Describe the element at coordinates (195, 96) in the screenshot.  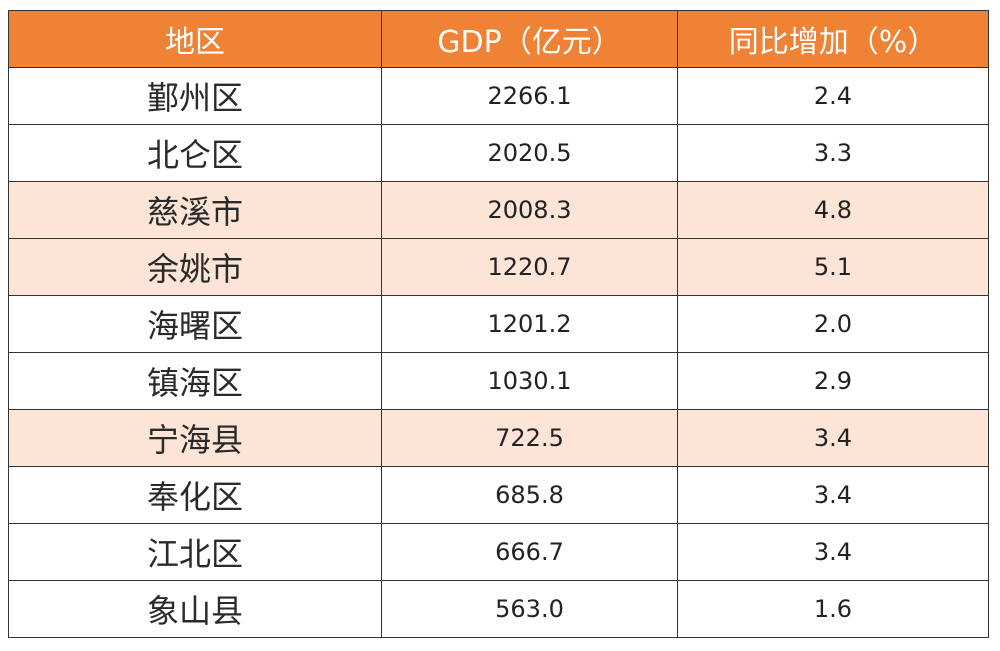
I see `region-cell: 鄞州区` at that location.